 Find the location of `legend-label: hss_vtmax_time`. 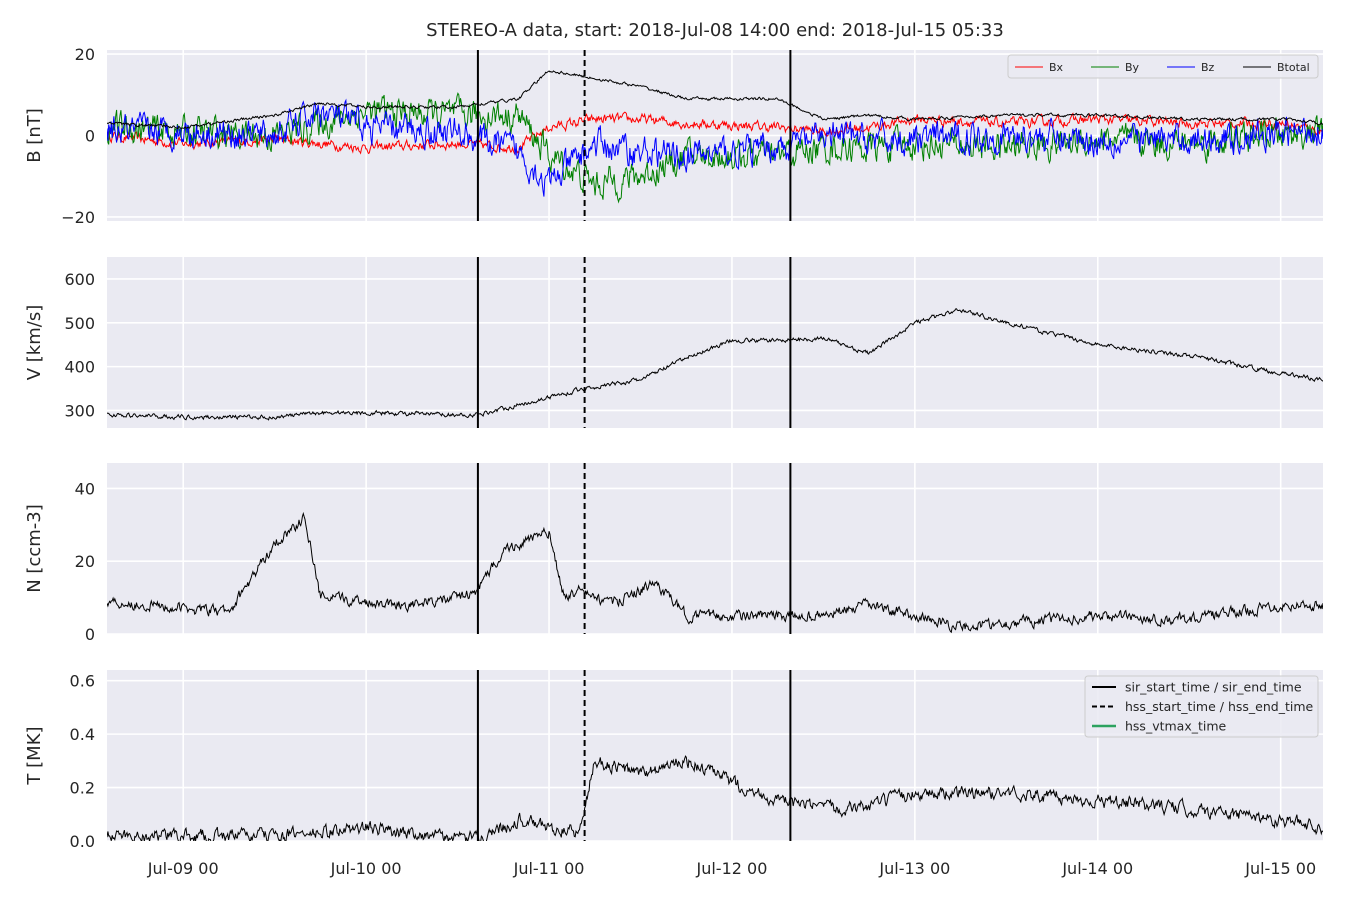

legend-label: hss_vtmax_time is located at coordinates (1176, 726).